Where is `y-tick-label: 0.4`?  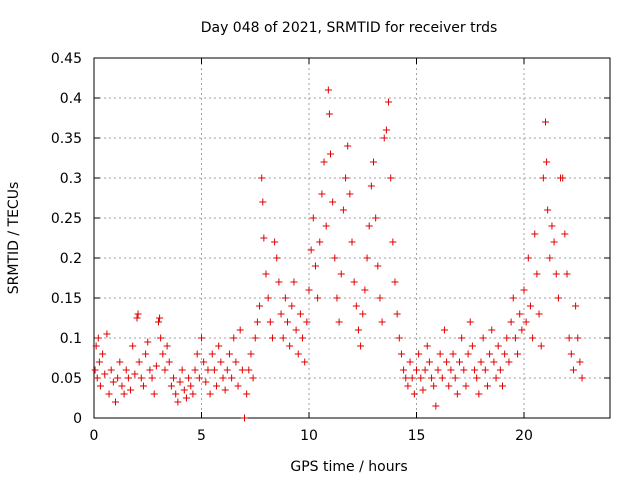 y-tick-label: 0.4 is located at coordinates (71, 99).